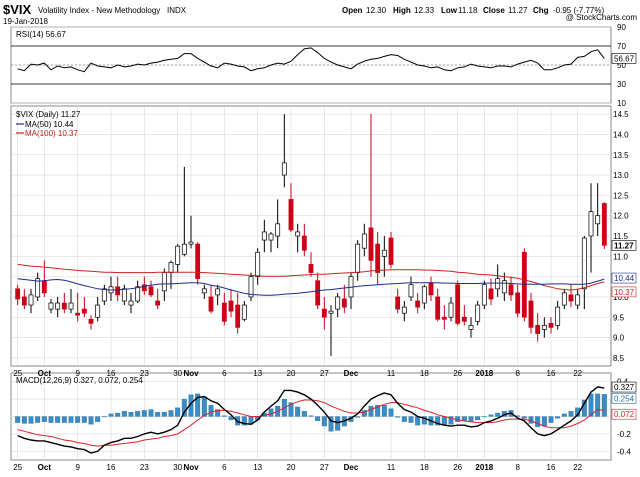 The width and height of the screenshot is (640, 477). Describe the element at coordinates (621, 84) in the screenshot. I see `rsi-tick-label: 30` at that location.